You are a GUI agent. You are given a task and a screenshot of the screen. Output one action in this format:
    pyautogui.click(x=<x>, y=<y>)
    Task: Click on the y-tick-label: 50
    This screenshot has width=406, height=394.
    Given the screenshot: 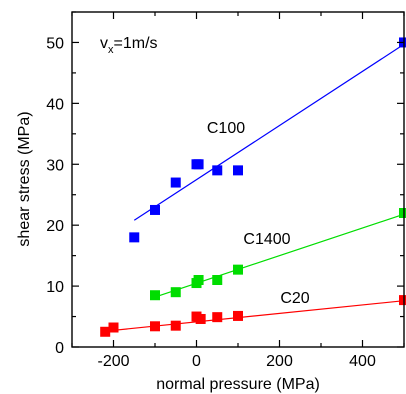 What is the action you would take?
    pyautogui.click(x=55, y=43)
    